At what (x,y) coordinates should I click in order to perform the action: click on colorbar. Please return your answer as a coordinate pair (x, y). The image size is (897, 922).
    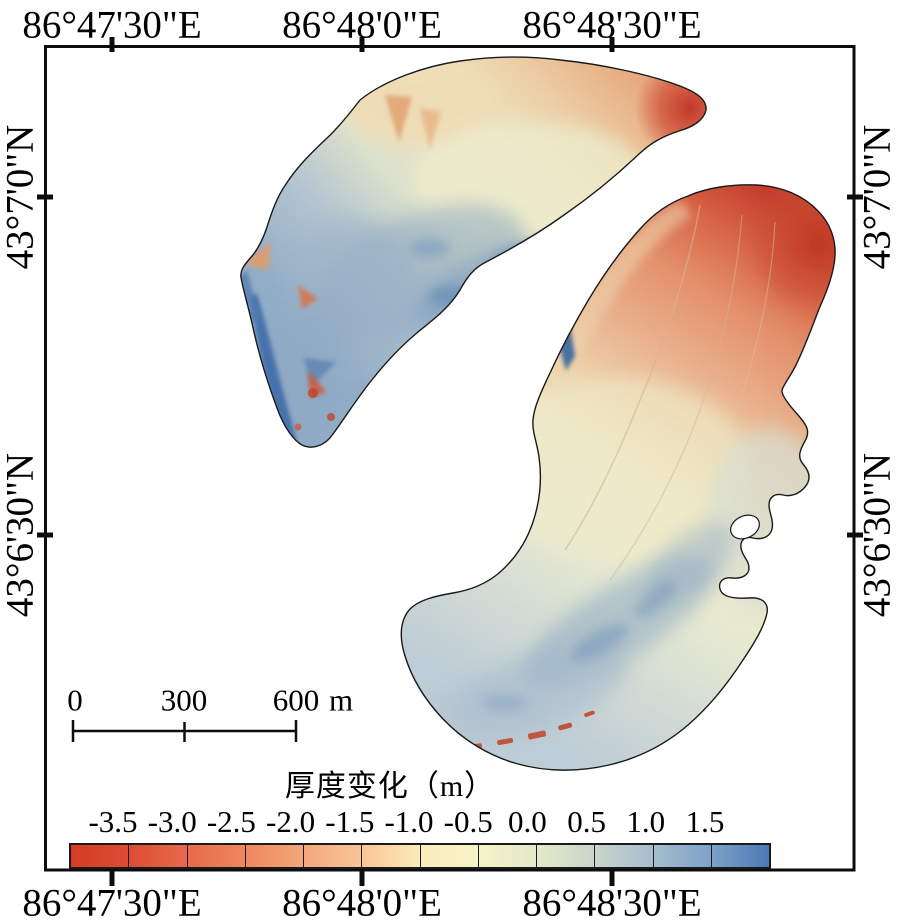
    Looking at the image, I should click on (420, 856).